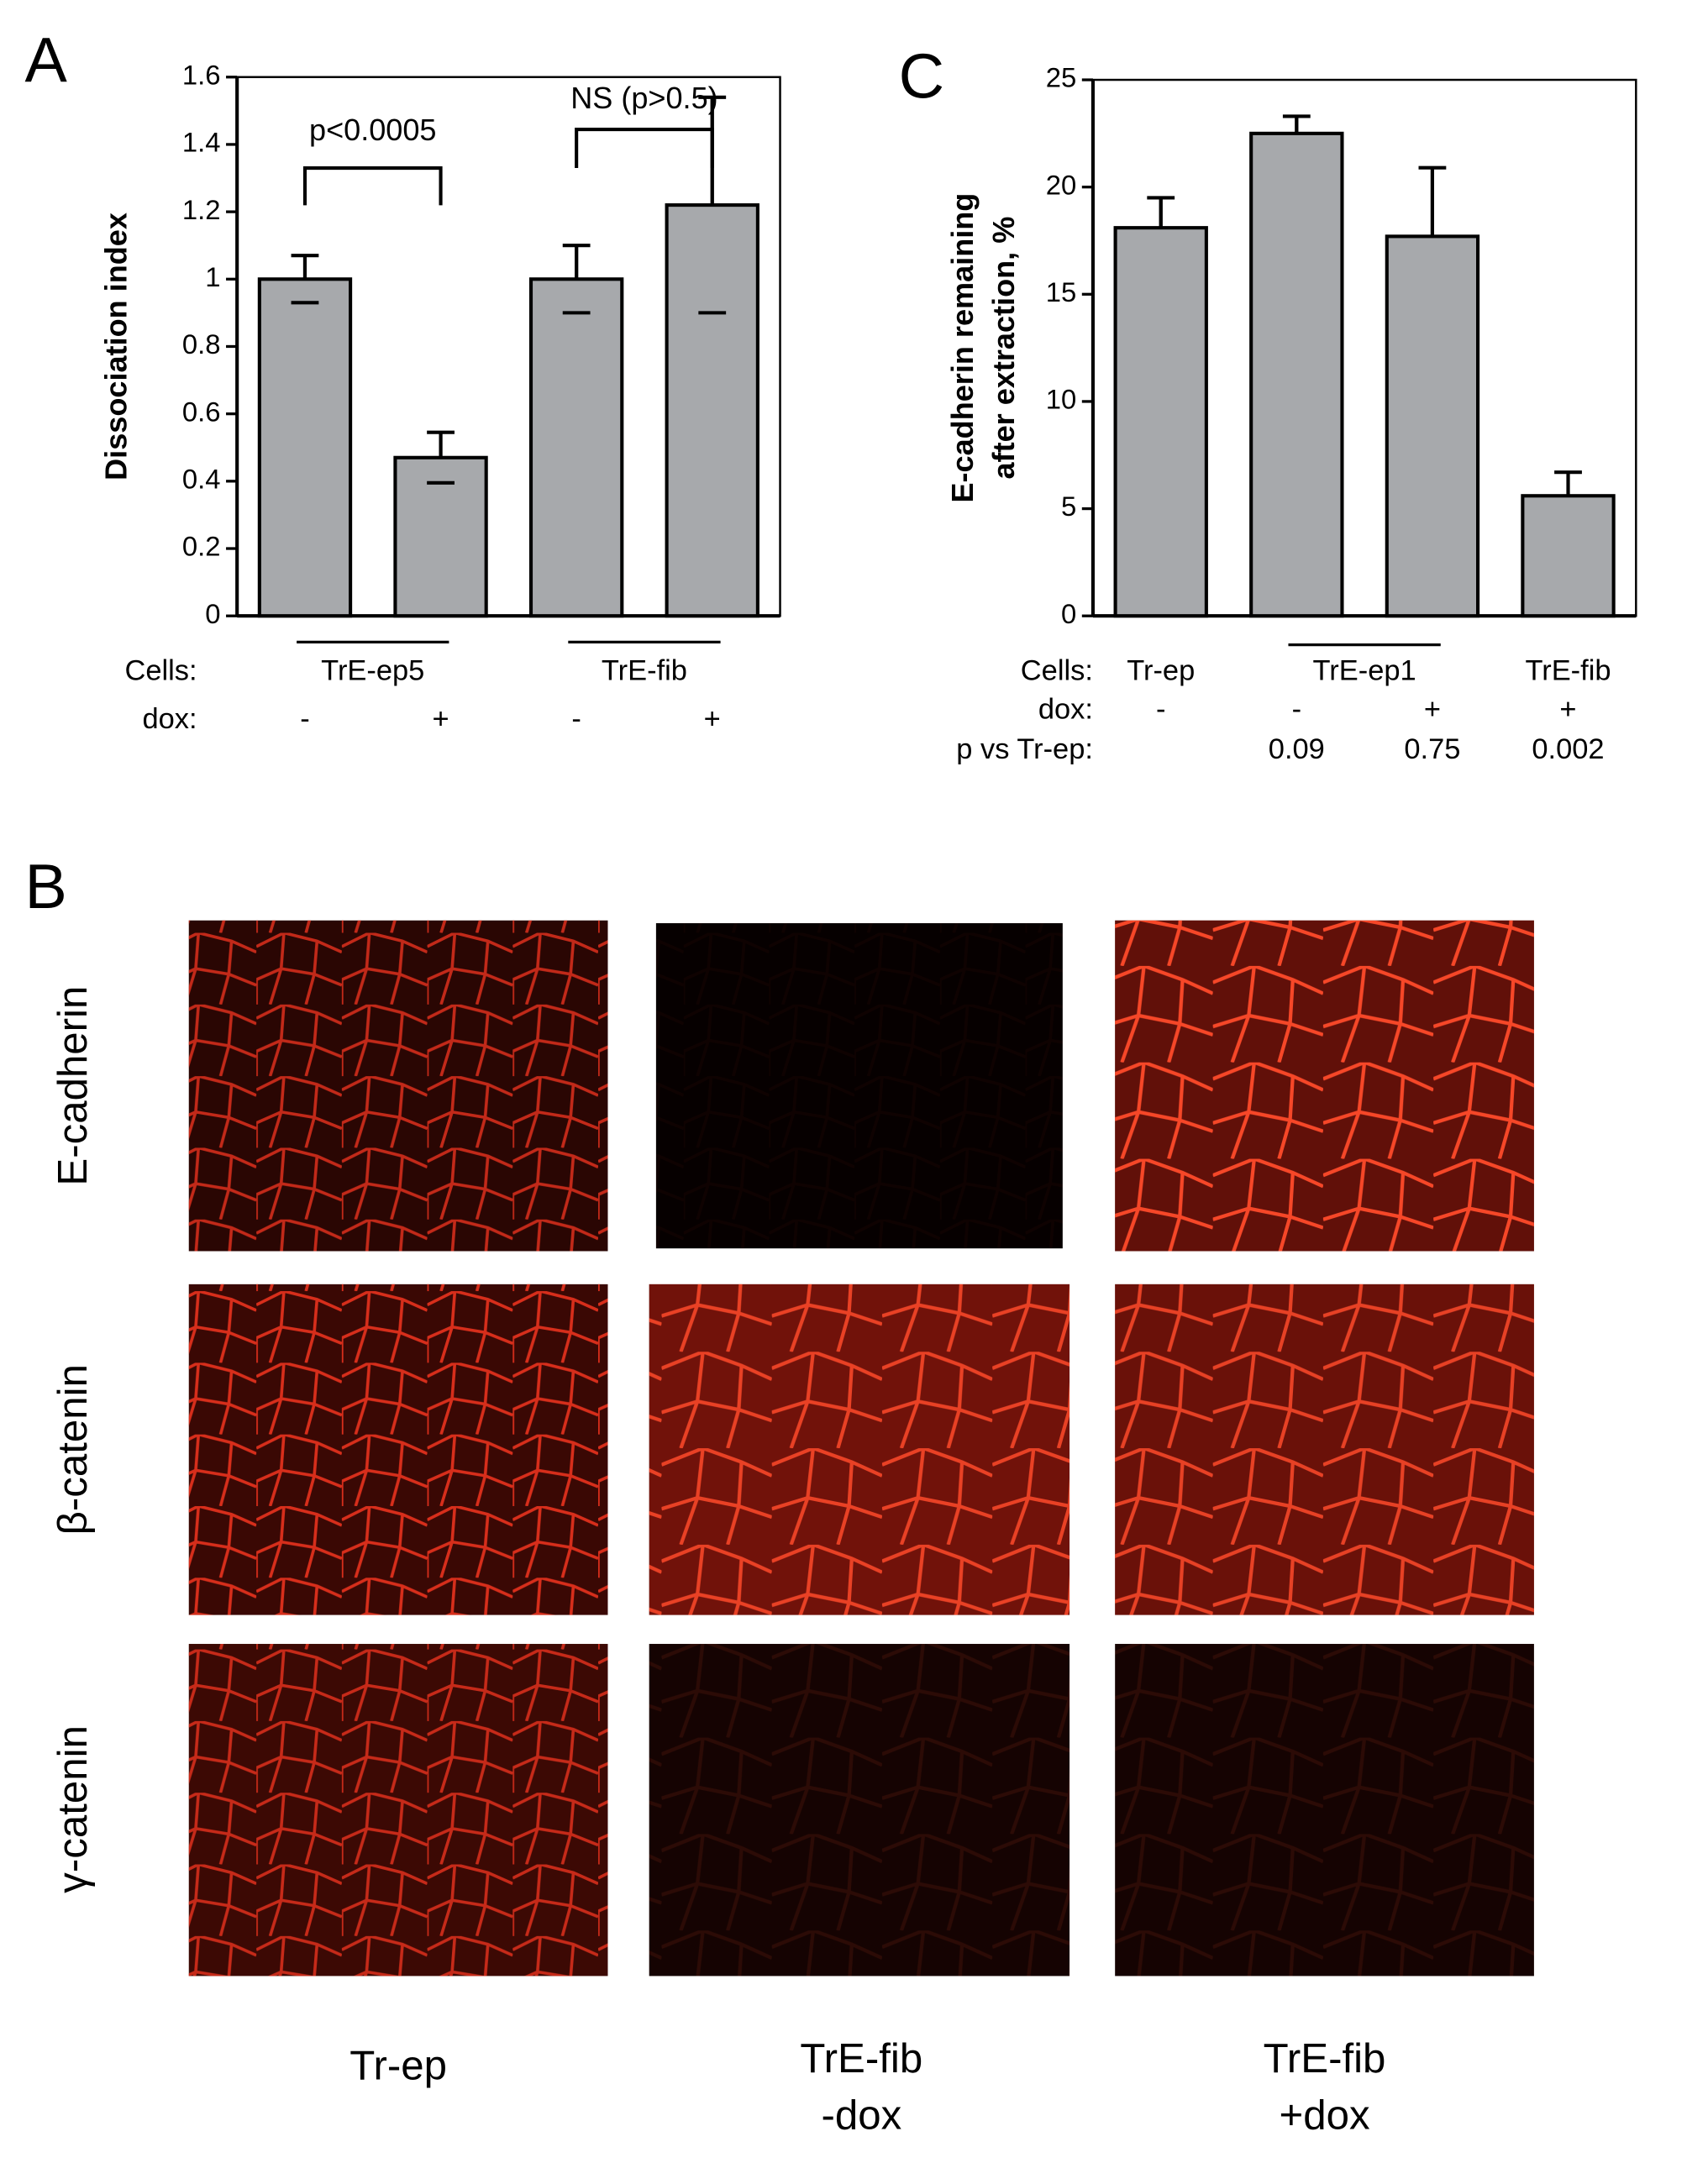  Describe the element at coordinates (47, 59) in the screenshot. I see `panel-label: A` at that location.